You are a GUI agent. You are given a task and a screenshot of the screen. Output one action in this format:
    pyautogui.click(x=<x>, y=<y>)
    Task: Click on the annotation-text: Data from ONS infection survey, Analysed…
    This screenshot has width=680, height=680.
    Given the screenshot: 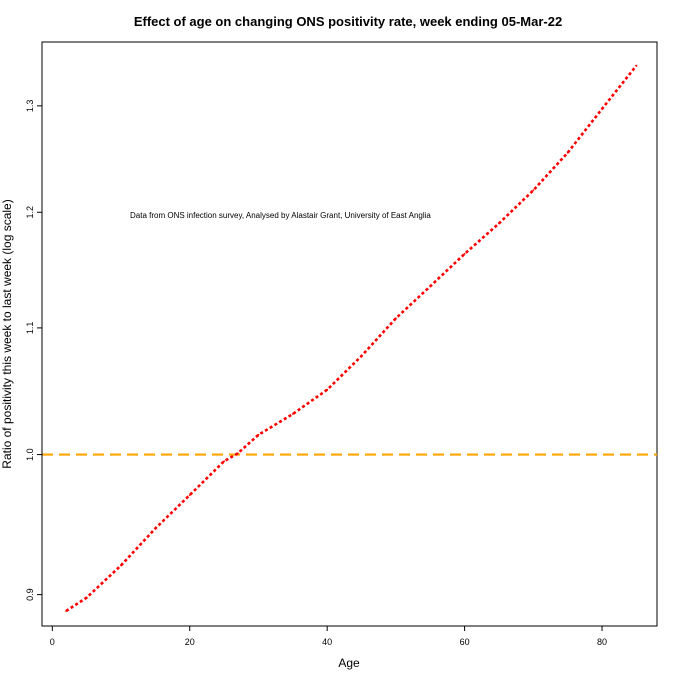 What is the action you would take?
    pyautogui.click(x=280, y=215)
    